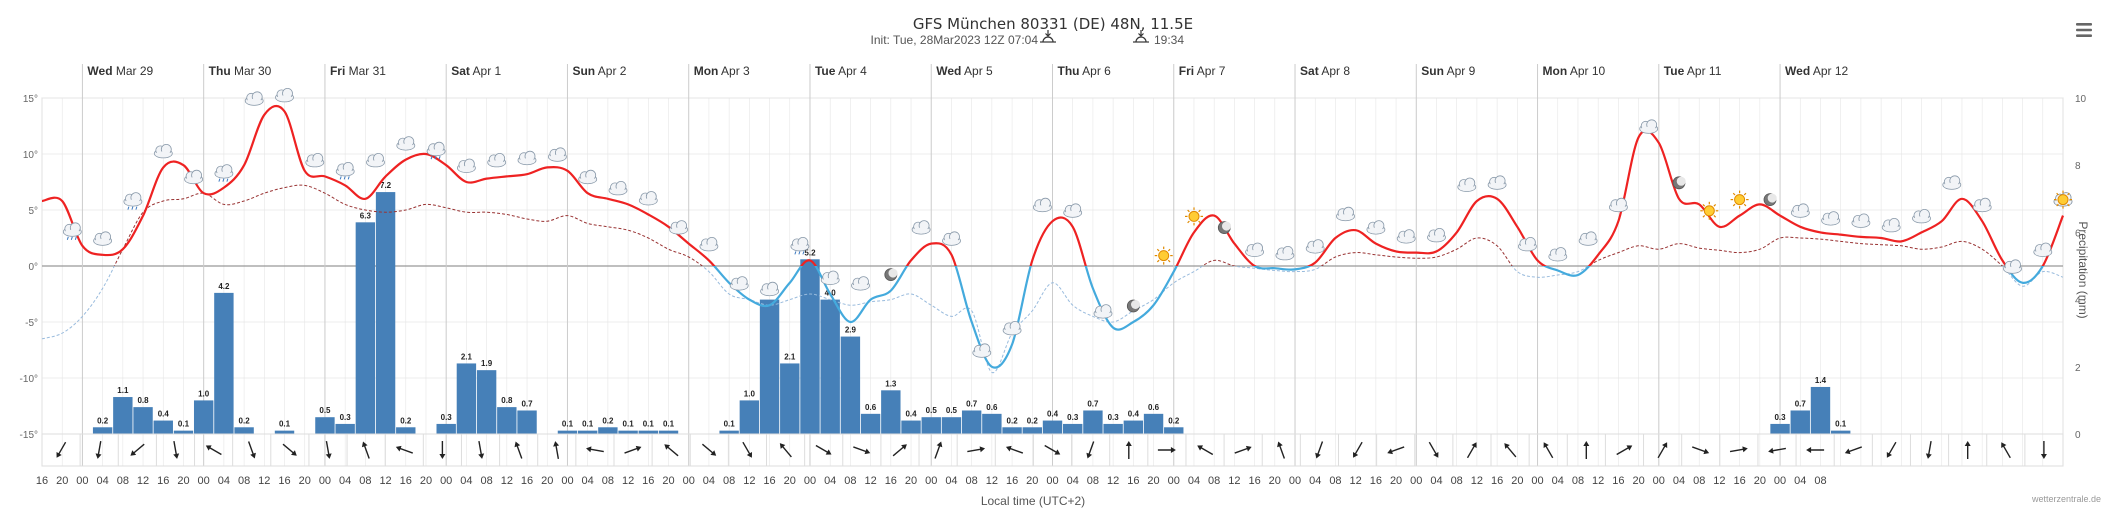 The height and width of the screenshot is (510, 2107). What do you see at coordinates (1202, 71) in the screenshot?
I see `day-label: Fri Apr 7` at bounding box center [1202, 71].